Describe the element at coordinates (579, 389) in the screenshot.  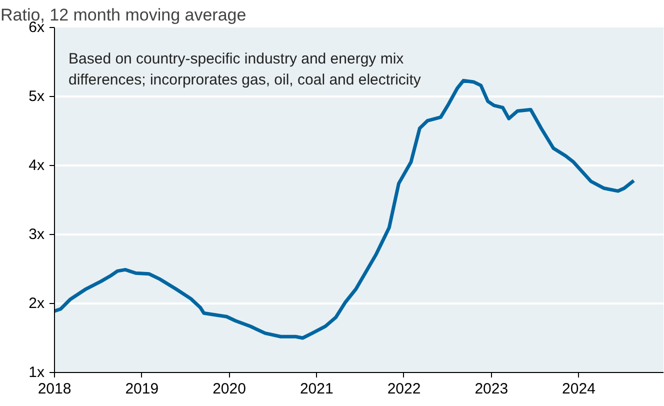
I see `x-tick-label: 2024` at that location.